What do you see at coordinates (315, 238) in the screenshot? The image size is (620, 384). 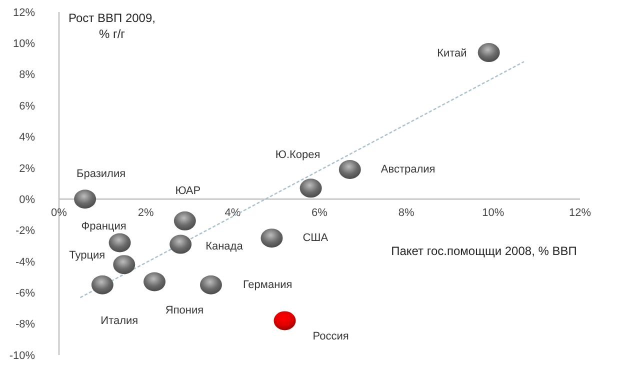 I see `annotation: США` at bounding box center [315, 238].